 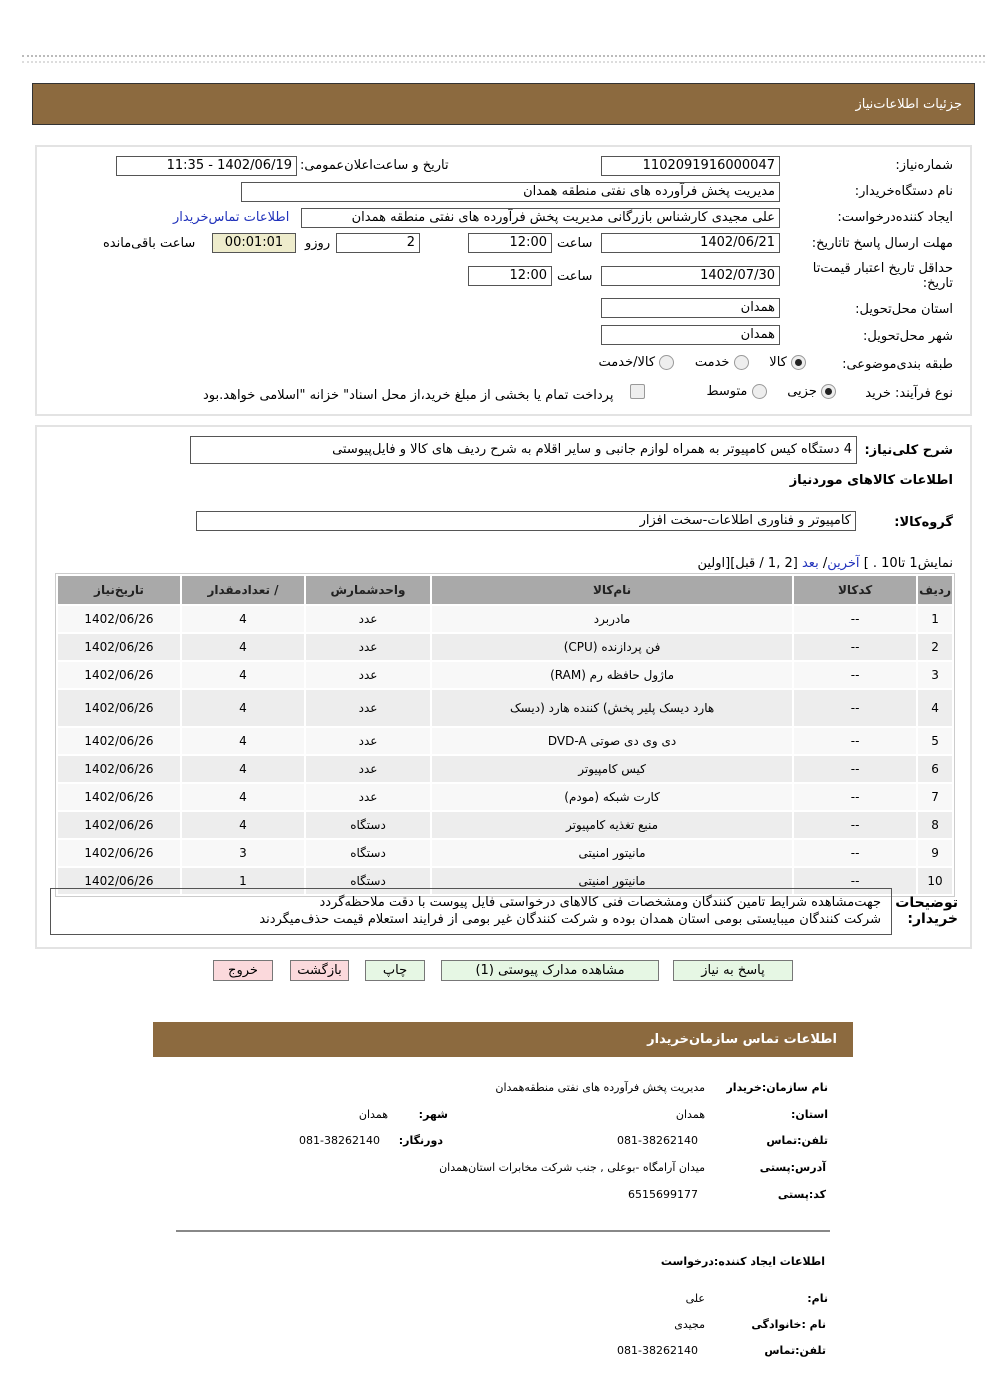 What do you see at coordinates (747, 563) in the screenshot?
I see `pager-pages: [2 ,1 / قبل][اولین` at bounding box center [747, 563].